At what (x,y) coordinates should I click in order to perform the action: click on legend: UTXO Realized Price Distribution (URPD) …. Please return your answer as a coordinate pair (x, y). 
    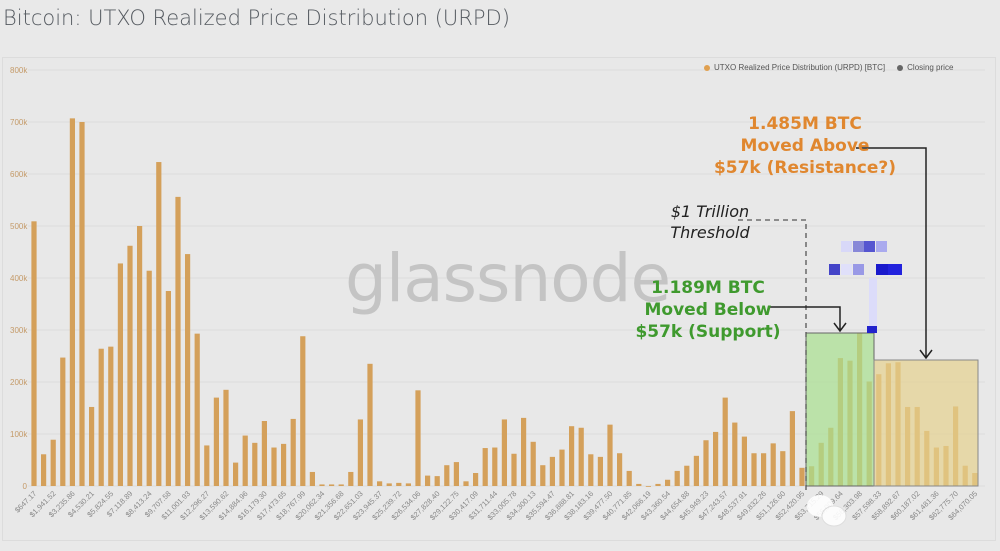
    Looking at the image, I should click on (828, 67).